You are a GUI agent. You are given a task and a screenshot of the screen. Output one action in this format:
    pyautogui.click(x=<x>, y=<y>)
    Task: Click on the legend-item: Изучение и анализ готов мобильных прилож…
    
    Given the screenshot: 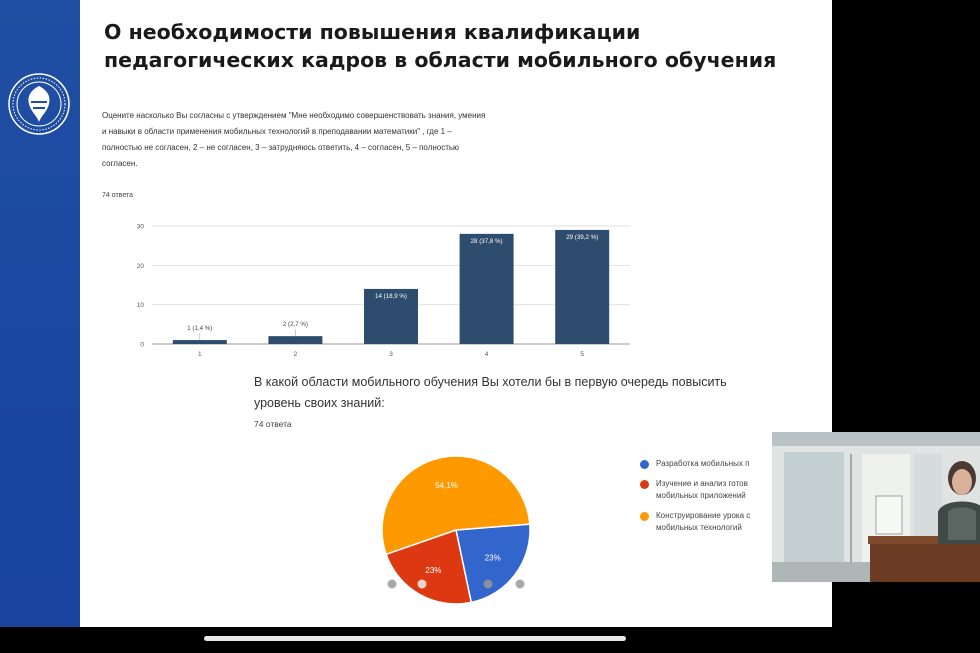 What is the action you would take?
    pyautogui.click(x=710, y=490)
    